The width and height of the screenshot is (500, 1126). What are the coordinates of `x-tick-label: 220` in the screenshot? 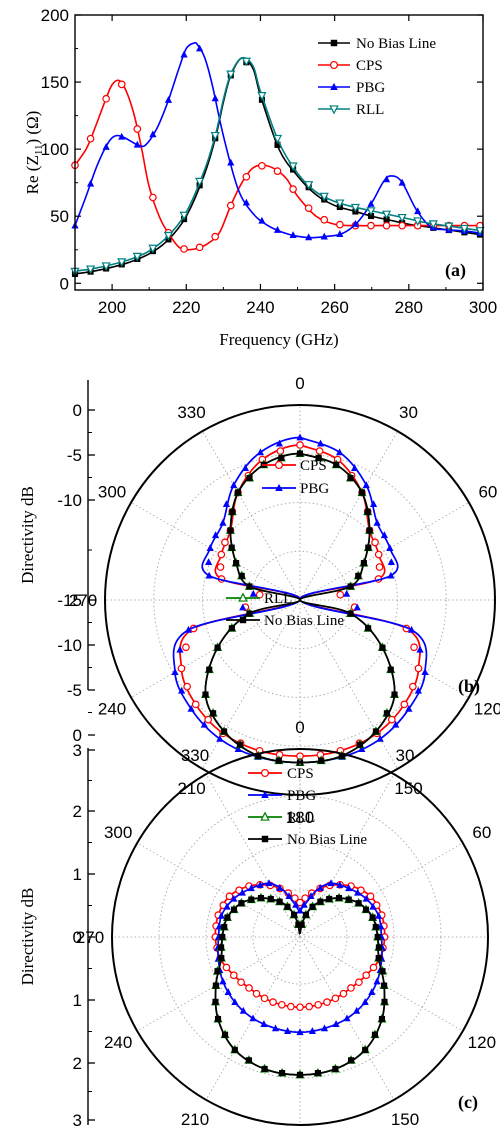 It's located at (186, 307).